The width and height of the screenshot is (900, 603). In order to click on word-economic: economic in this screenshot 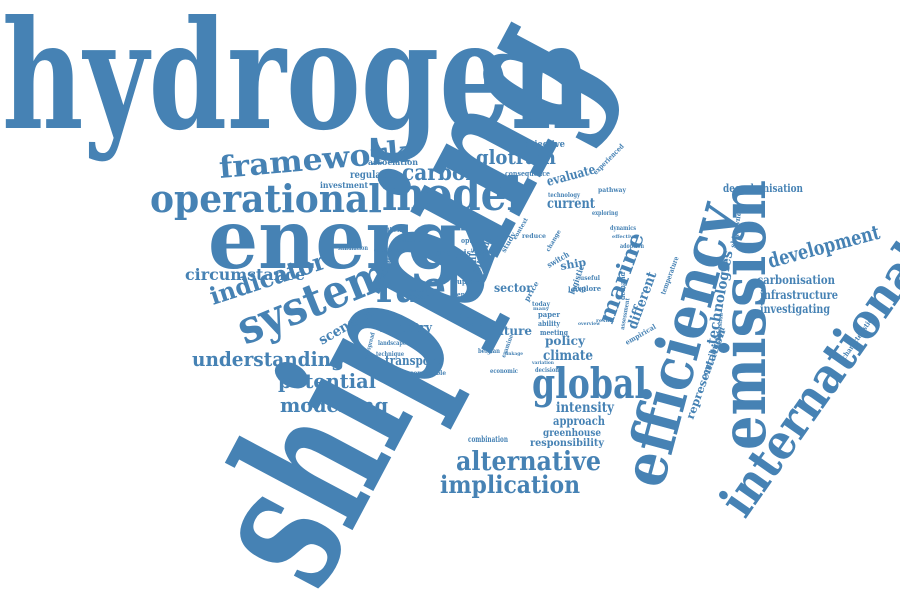, I will do `click(504, 371)`.